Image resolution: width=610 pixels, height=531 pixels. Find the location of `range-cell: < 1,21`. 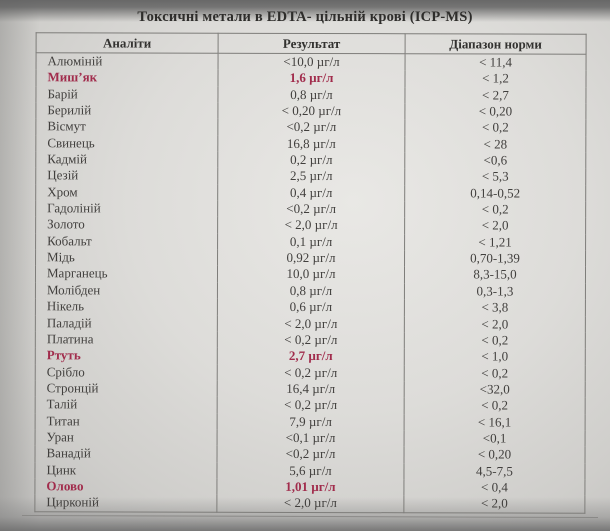

range-cell: < 1,21 is located at coordinates (495, 242).